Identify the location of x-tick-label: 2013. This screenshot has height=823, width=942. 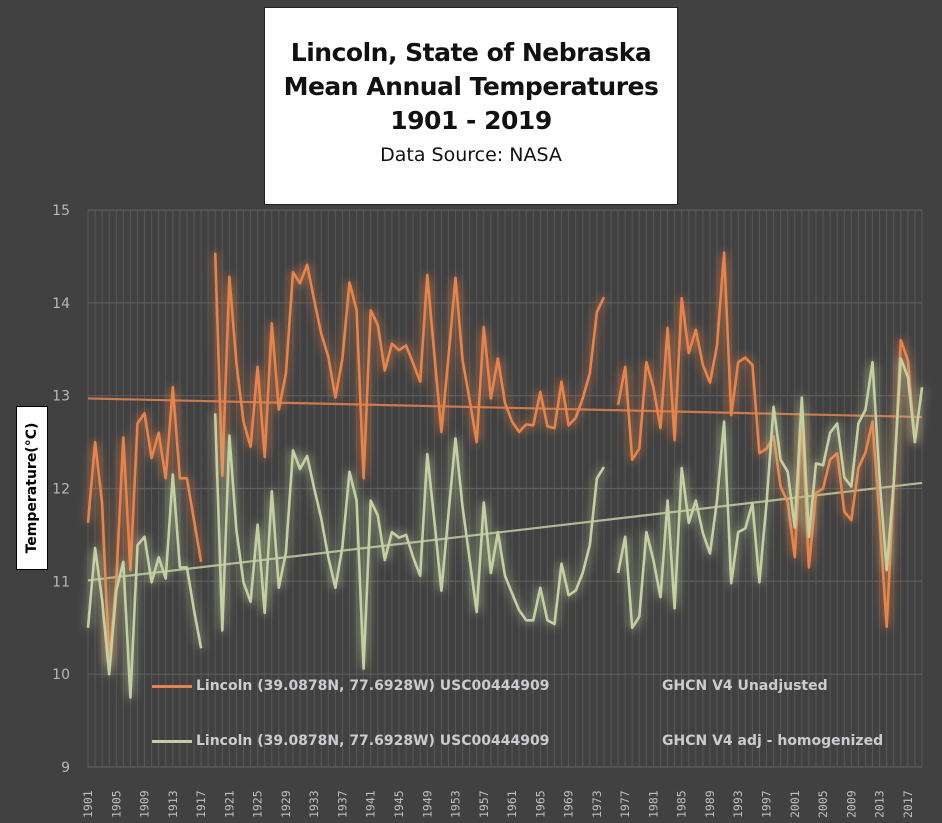
(880, 804).